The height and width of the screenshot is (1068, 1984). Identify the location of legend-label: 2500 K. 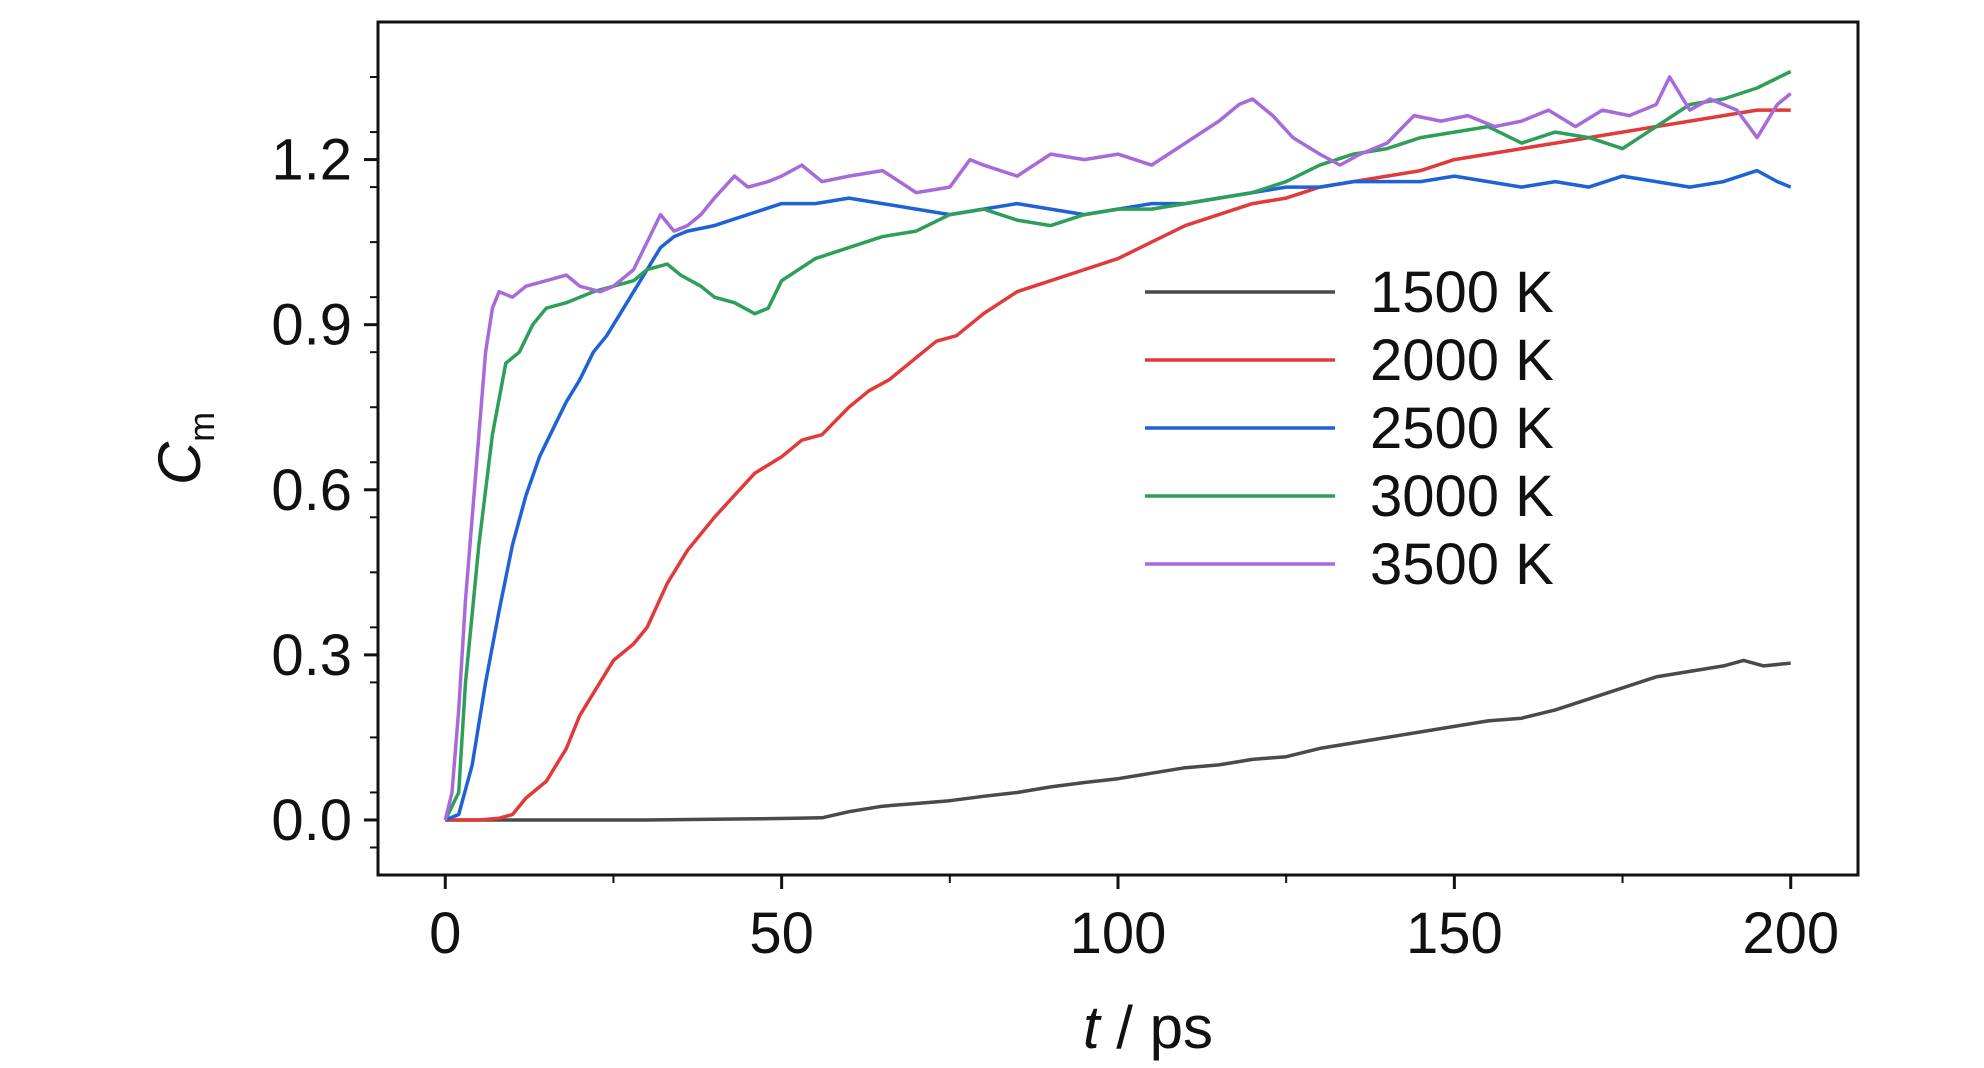
(1462, 428).